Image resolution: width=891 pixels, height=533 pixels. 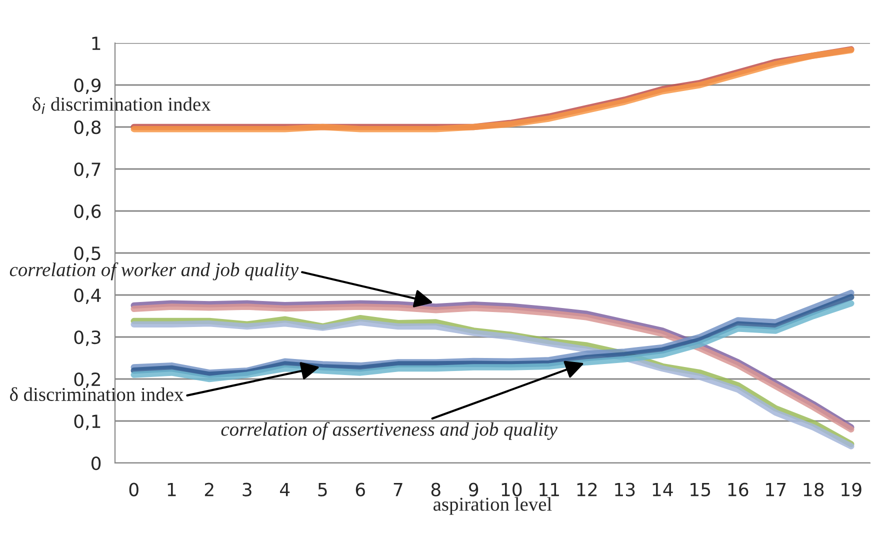 I want to click on y-tick-label: 0,6, so click(x=87, y=212).